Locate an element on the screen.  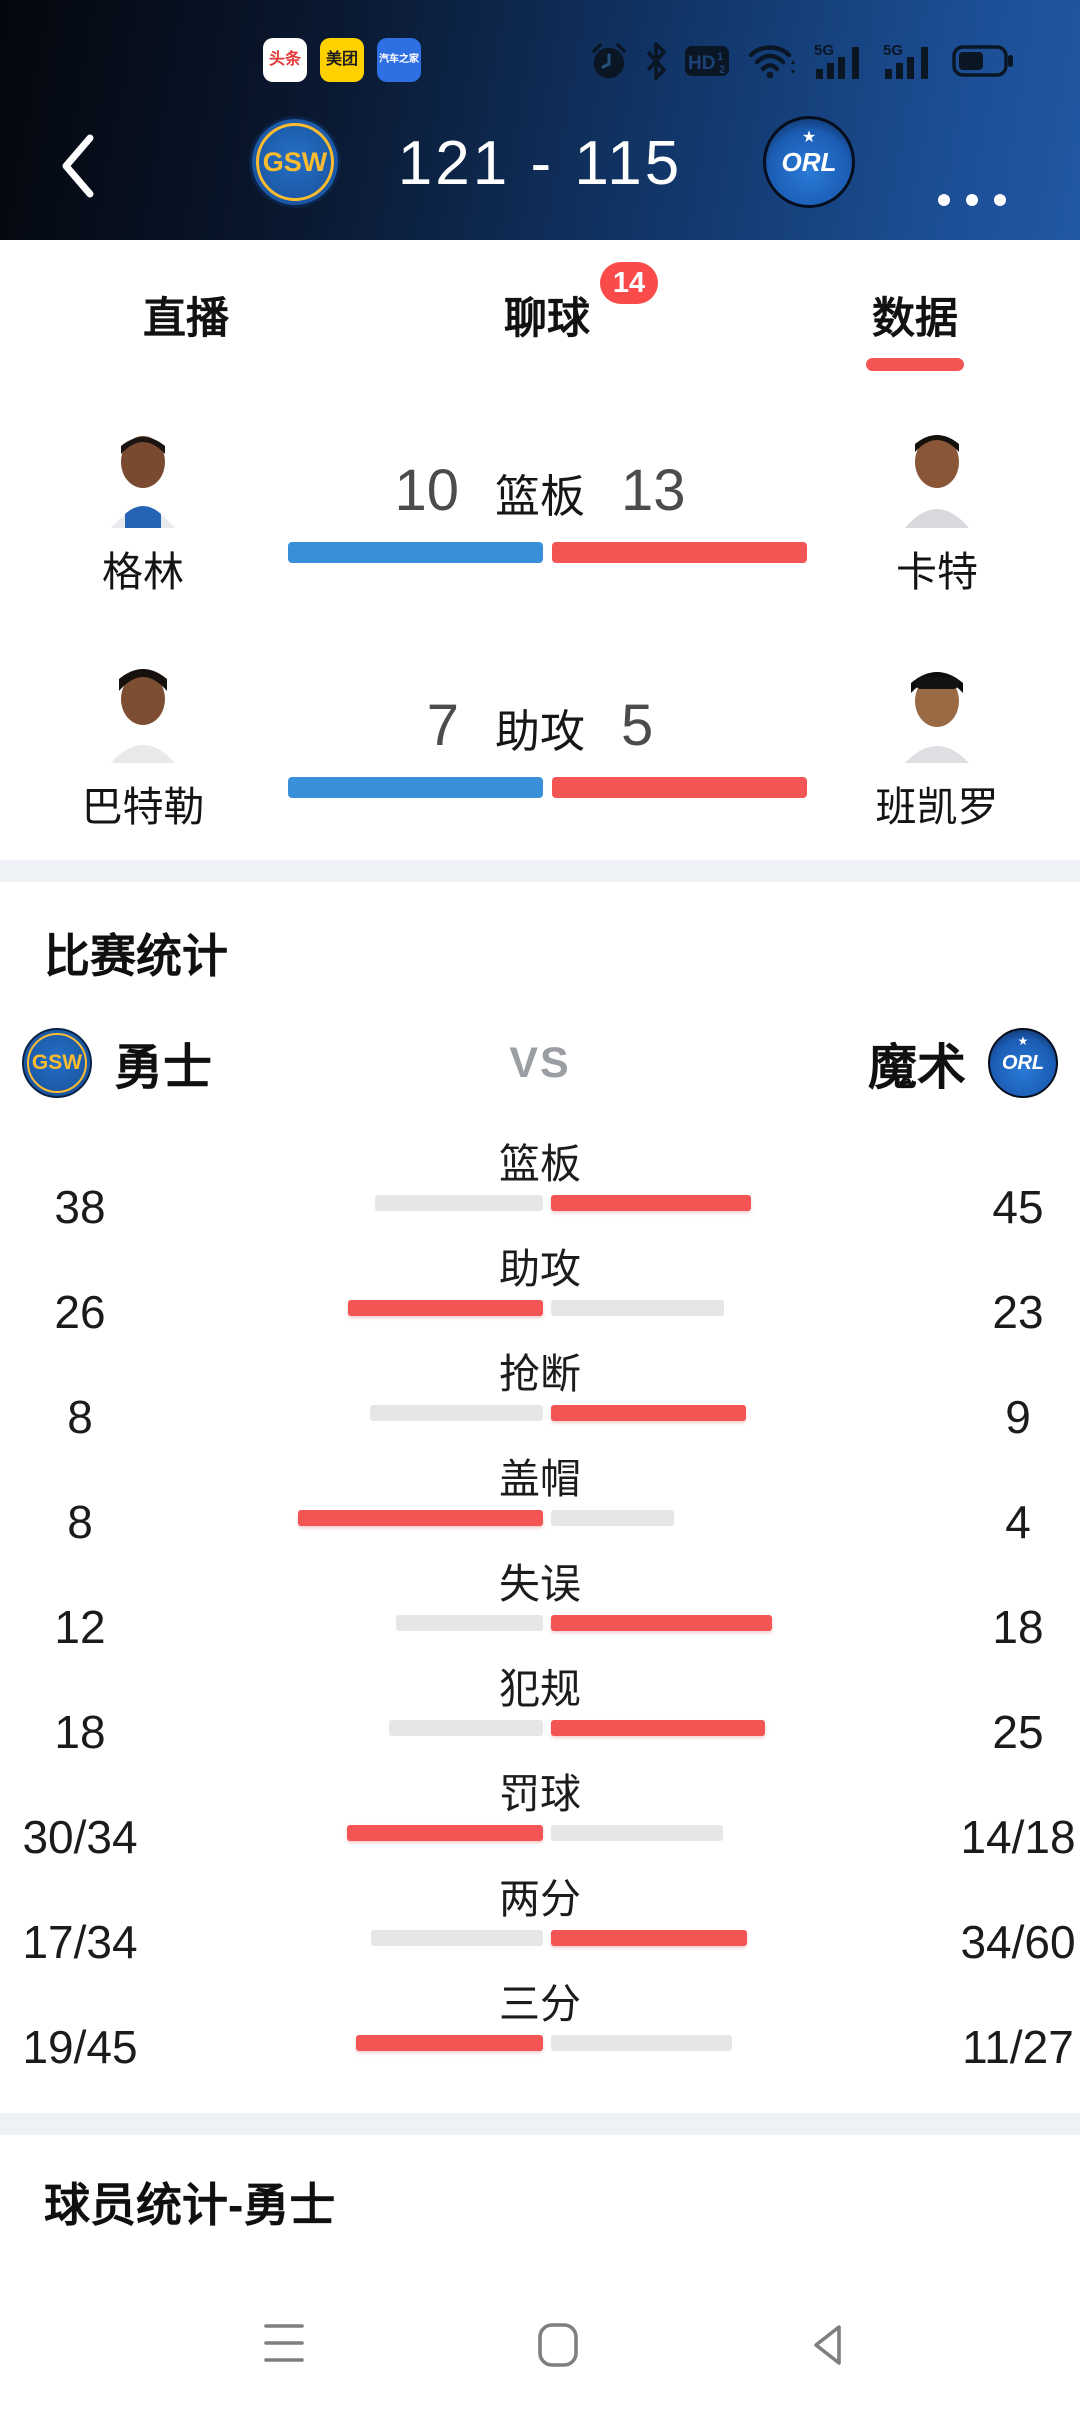
android-nav-bar is located at coordinates (540, 2352).